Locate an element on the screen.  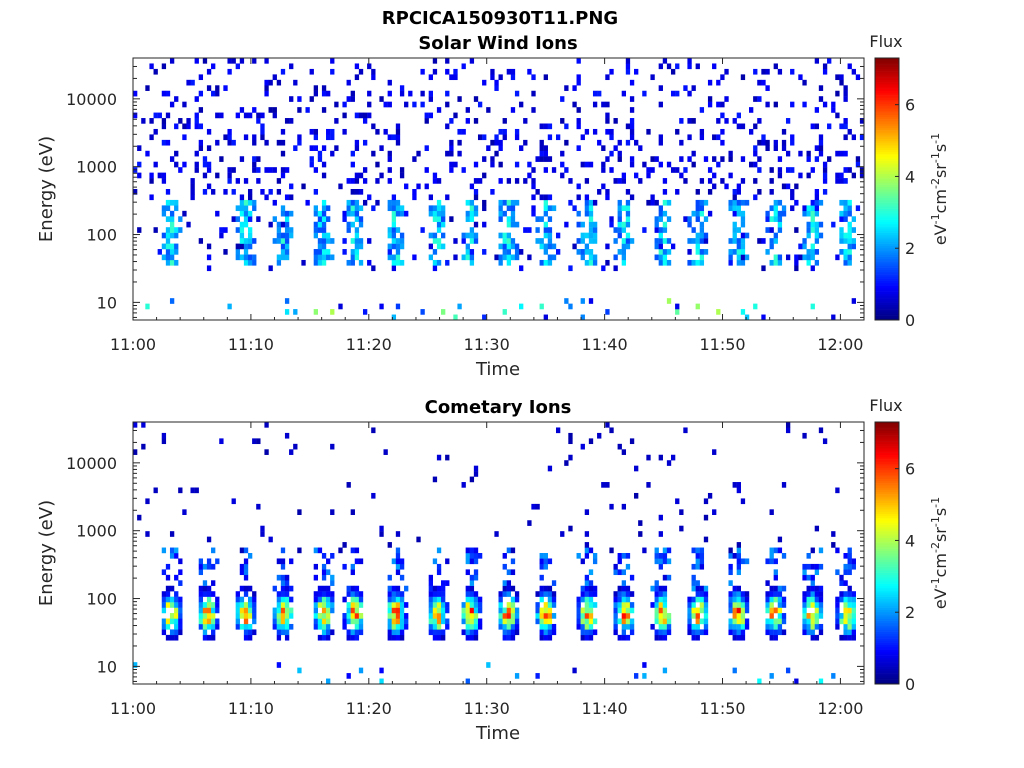
x-tick-label: 11:50 is located at coordinates (722, 708).